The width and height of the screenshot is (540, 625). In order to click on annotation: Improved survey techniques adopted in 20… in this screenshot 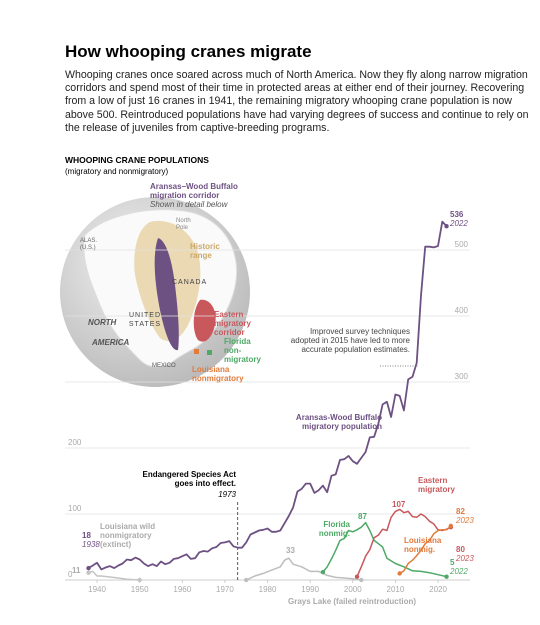, I will do `click(350, 340)`.